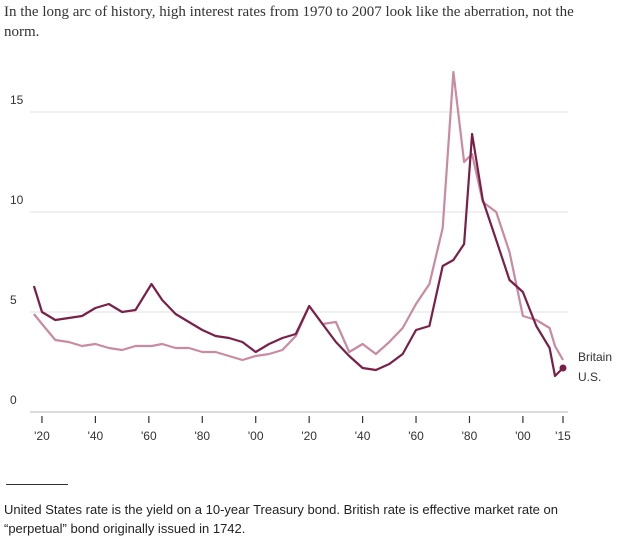 The height and width of the screenshot is (542, 622). I want to click on series-label: U.S., so click(589, 377).